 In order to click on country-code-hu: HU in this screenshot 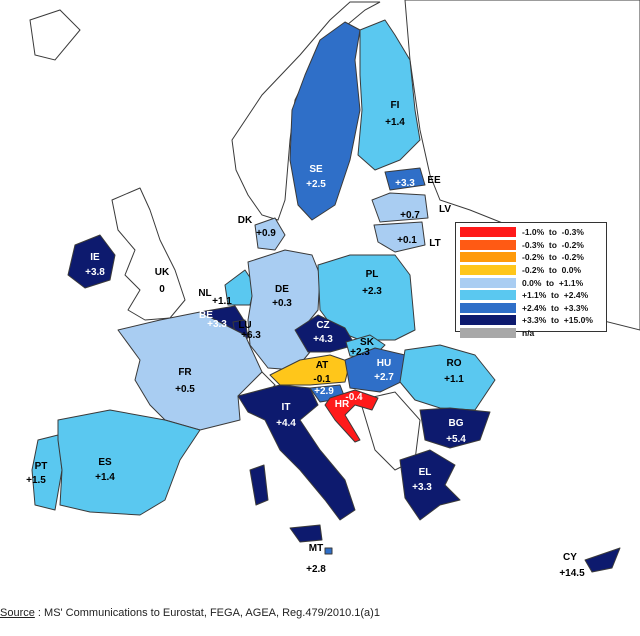, I will do `click(384, 363)`.